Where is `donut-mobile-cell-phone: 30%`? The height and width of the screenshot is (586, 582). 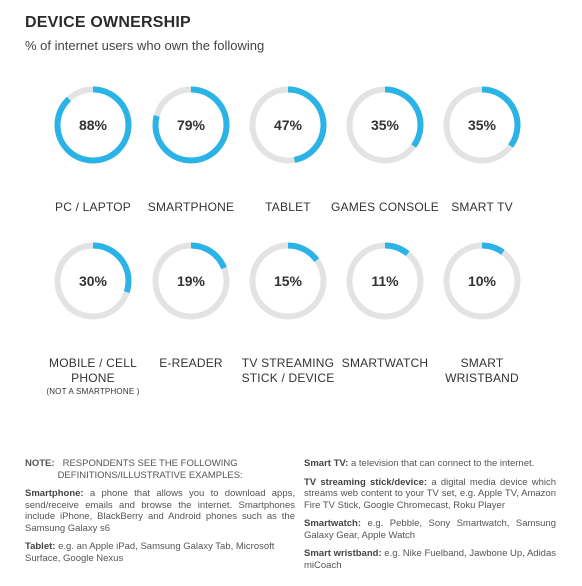
donut-mobile-cell-phone: 30% is located at coordinates (93, 281).